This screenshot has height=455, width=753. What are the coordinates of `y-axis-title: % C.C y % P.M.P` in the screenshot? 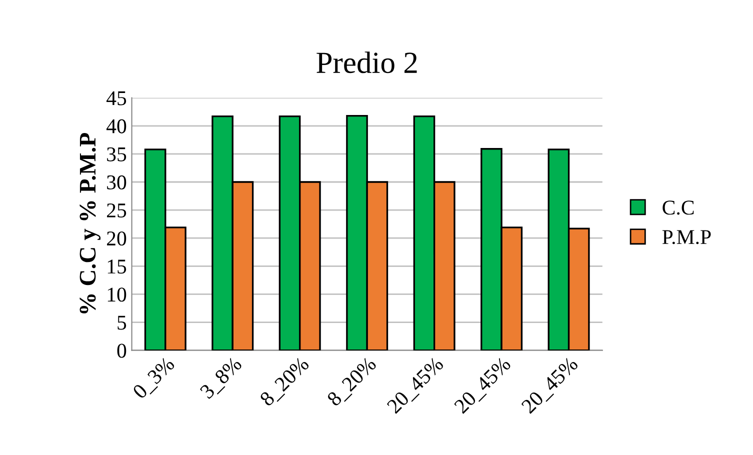 It's located at (90, 223).